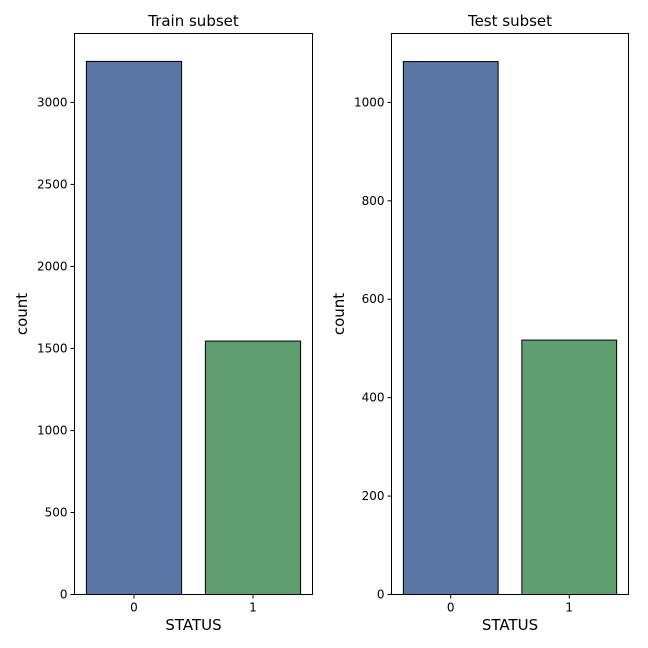 Image resolution: width=648 pixels, height=648 pixels. Describe the element at coordinates (509, 21) in the screenshot. I see `test-chart-title: Test subset` at that location.